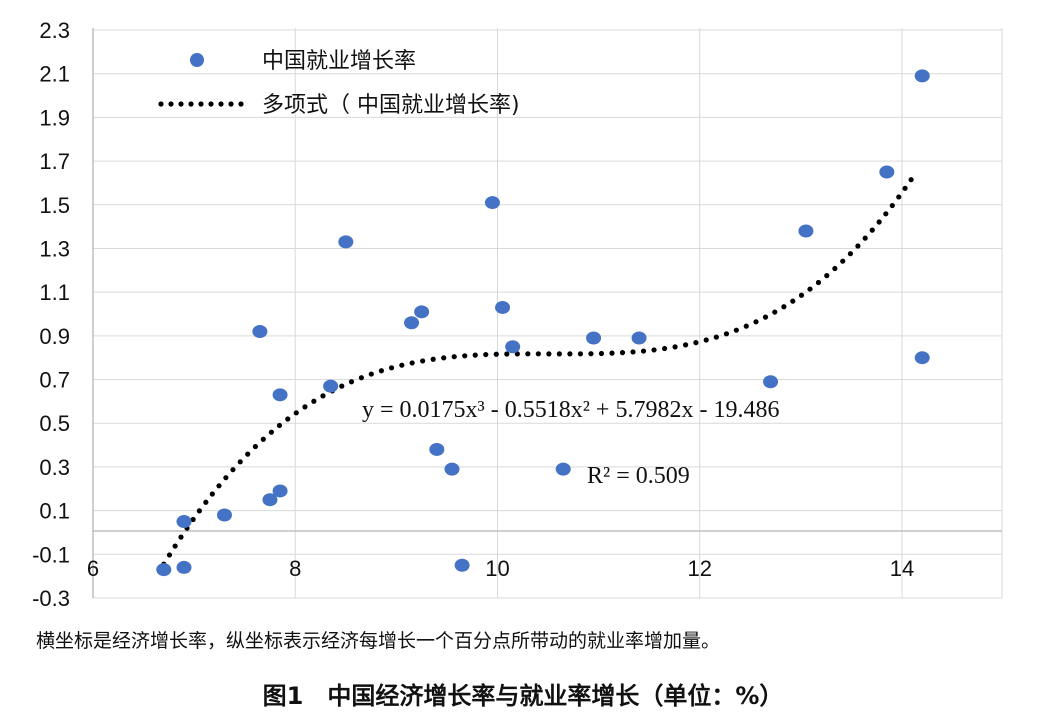  Describe the element at coordinates (54, 161) in the screenshot. I see `y-tick-label: 1.7` at that location.